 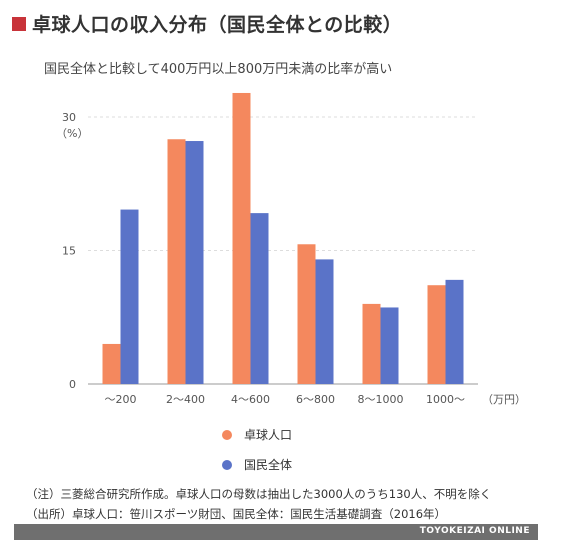 What do you see at coordinates (121, 399) in the screenshot?
I see `x-tick-label: 〜200` at bounding box center [121, 399].